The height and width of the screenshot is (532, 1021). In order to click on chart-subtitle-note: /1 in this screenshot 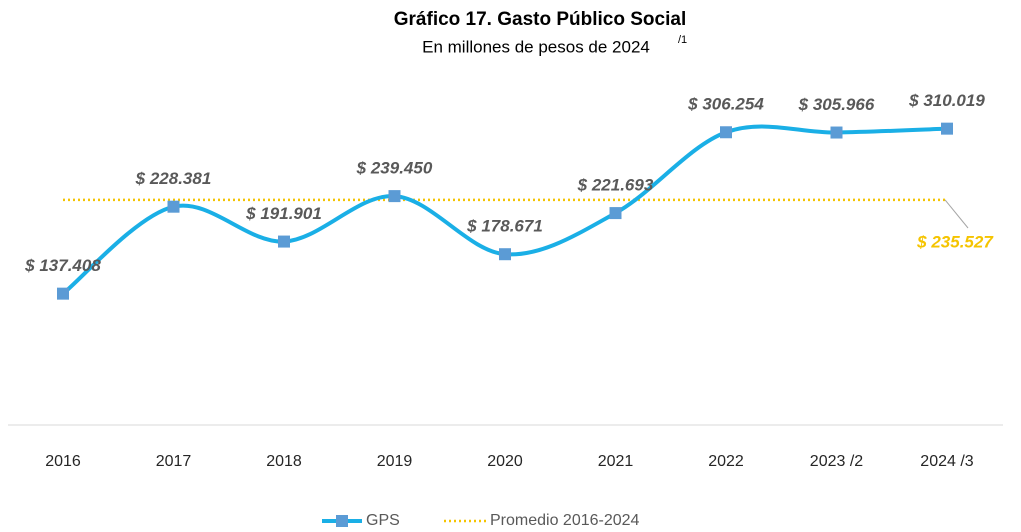, I will do `click(682, 40)`.